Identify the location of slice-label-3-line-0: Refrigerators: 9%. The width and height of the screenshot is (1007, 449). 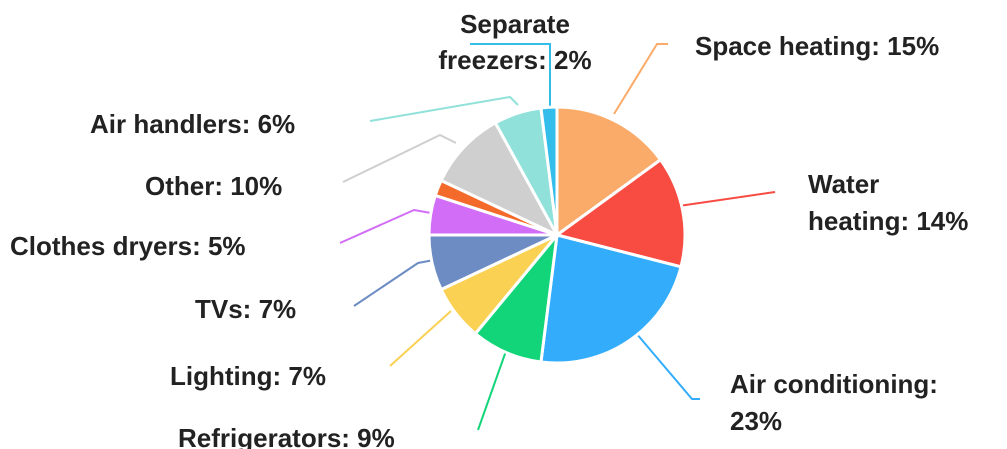
(286, 436).